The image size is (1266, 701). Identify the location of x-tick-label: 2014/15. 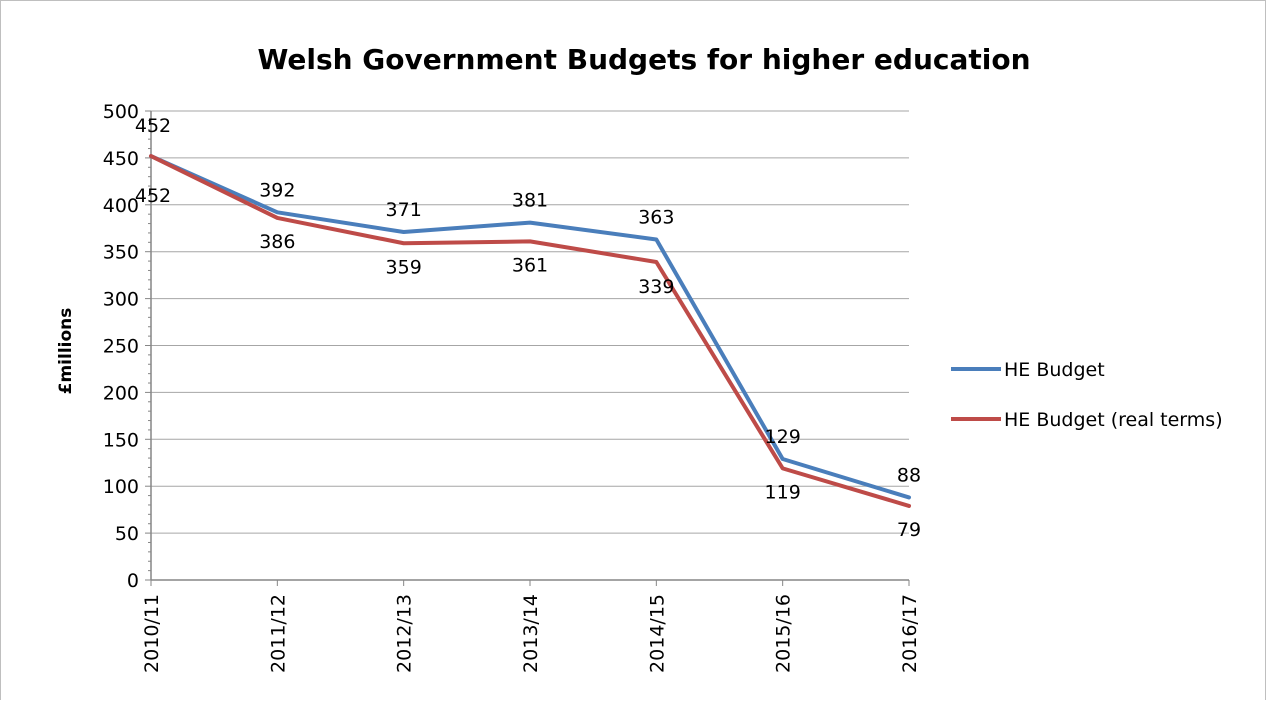
(657, 633).